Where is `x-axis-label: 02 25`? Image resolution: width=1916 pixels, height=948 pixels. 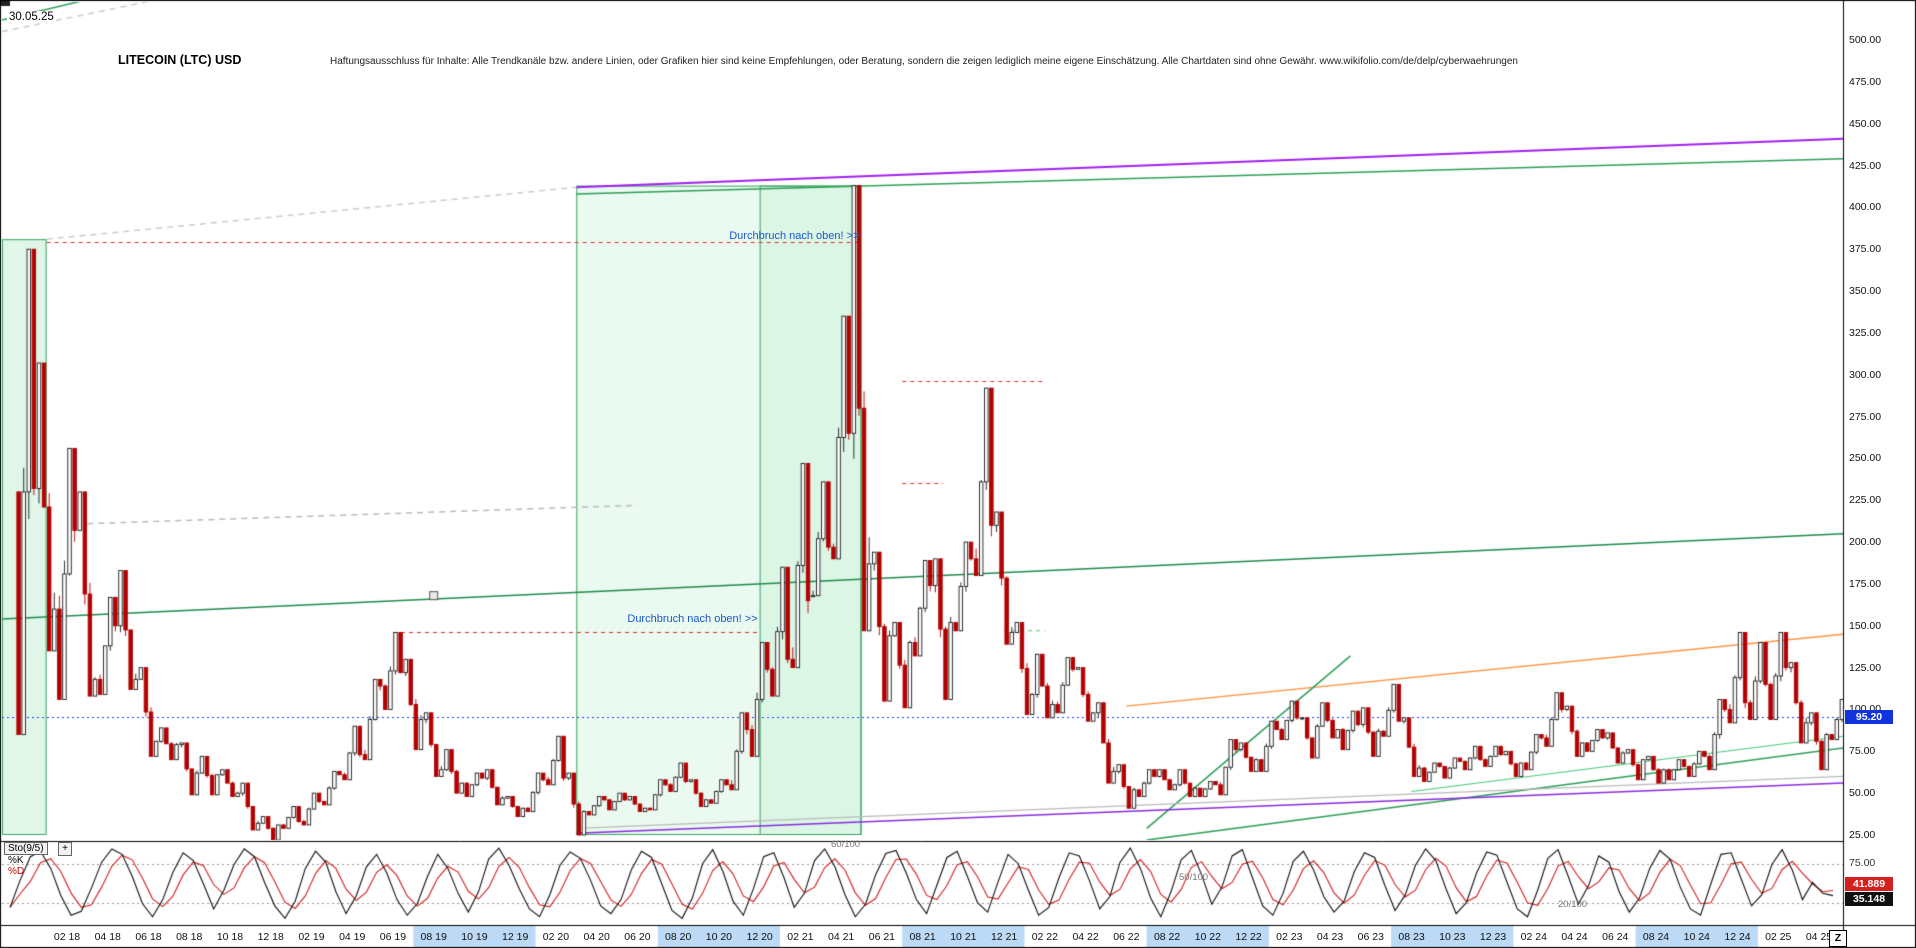 x-axis-label: 02 25 is located at coordinates (1778, 937).